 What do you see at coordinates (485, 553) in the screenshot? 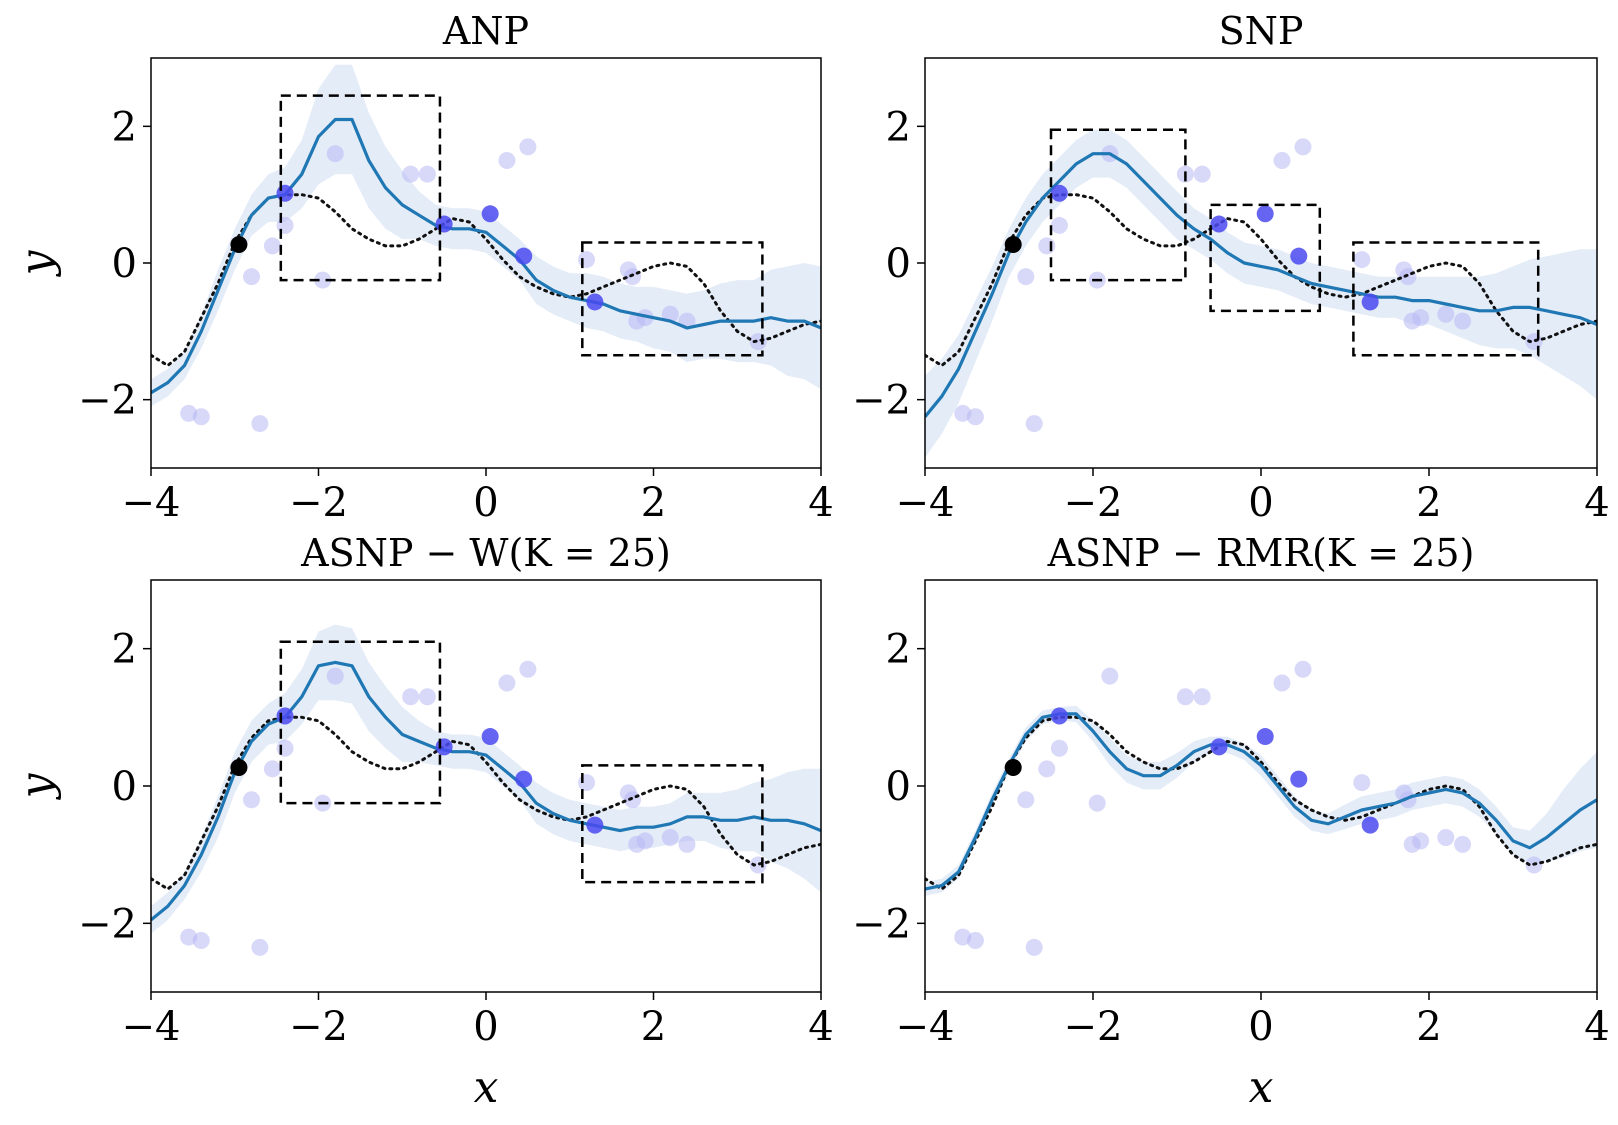
I see `panel-title: ASNP − W(K = 25)` at bounding box center [485, 553].